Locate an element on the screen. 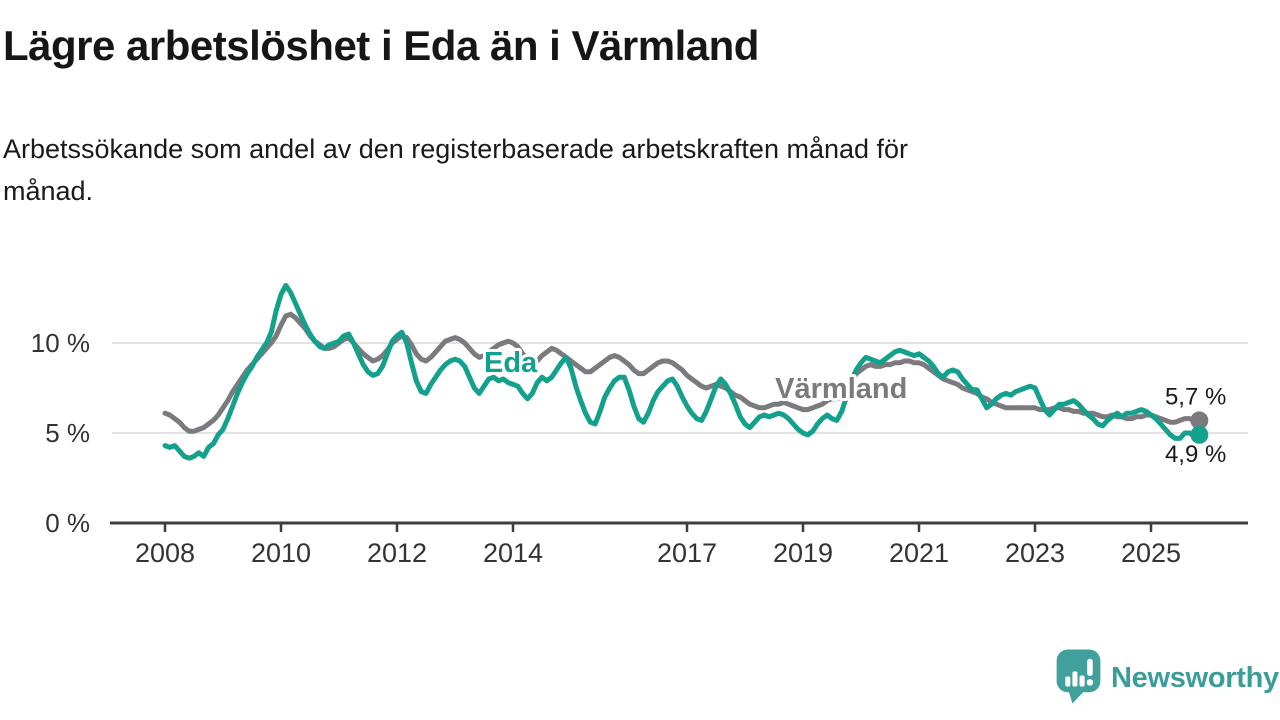 The height and width of the screenshot is (720, 1280). newsworthy-bubble-icon is located at coordinates (1078, 676).